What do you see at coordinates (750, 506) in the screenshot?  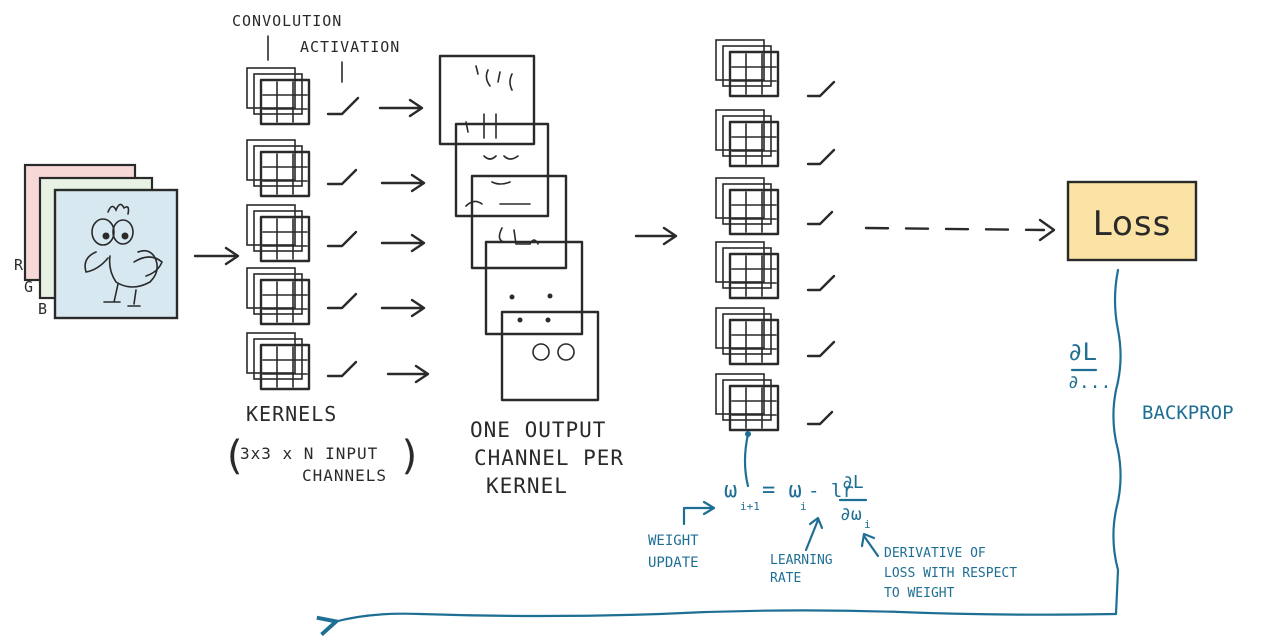 I see `formula-lhs-sub: i+1` at bounding box center [750, 506].